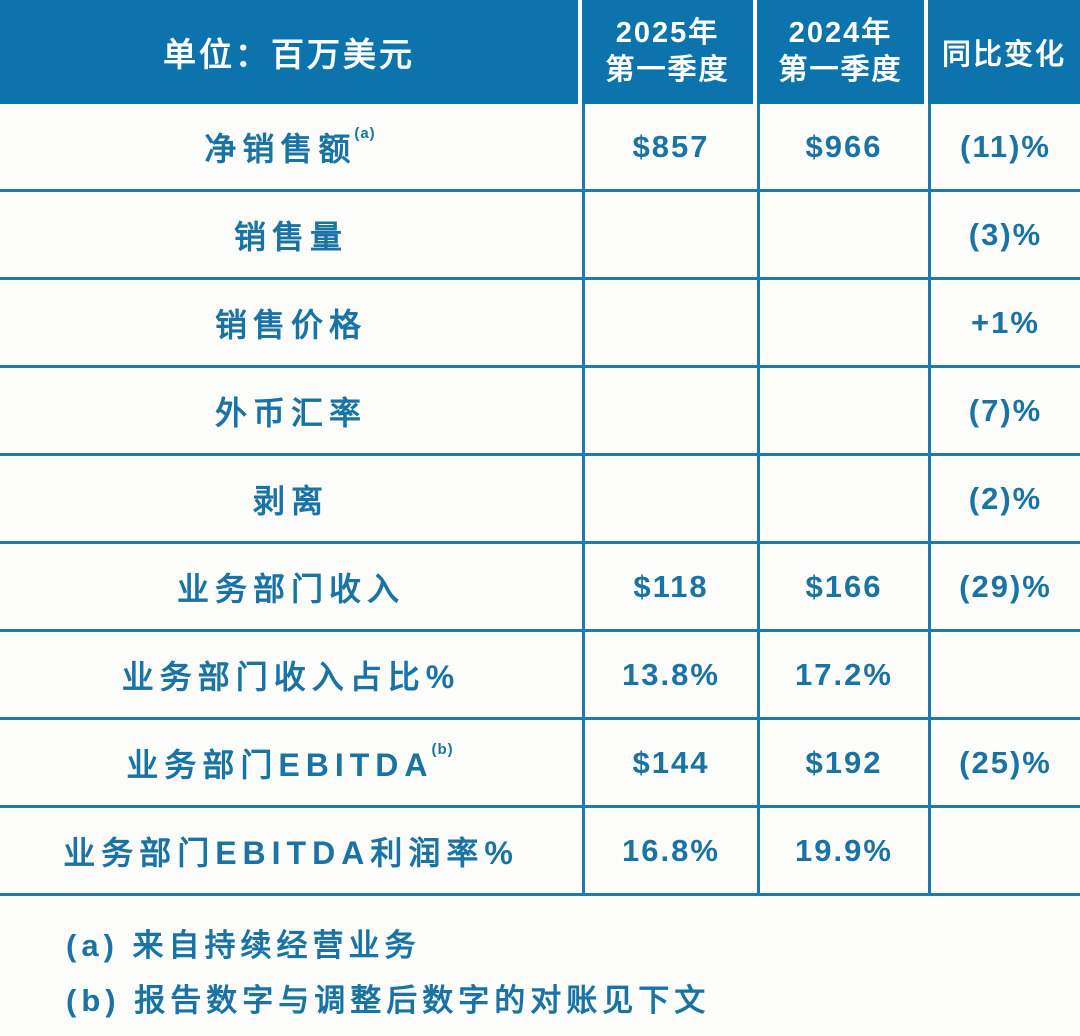  I want to click on row-label: 业务部门收入, so click(290, 588).